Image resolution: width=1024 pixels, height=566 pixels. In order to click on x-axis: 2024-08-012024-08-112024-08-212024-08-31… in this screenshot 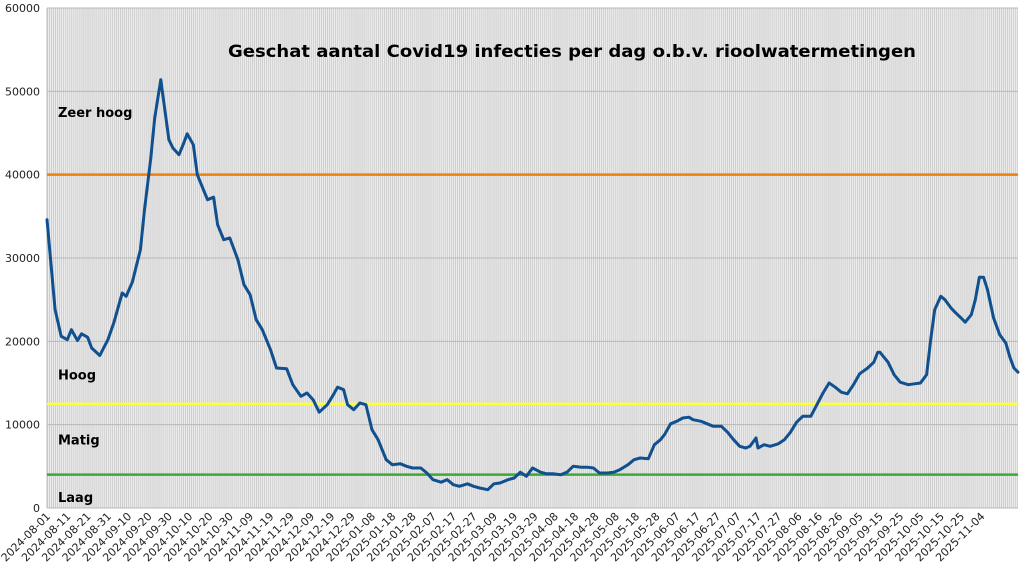, I will do `click(494, 537)`.